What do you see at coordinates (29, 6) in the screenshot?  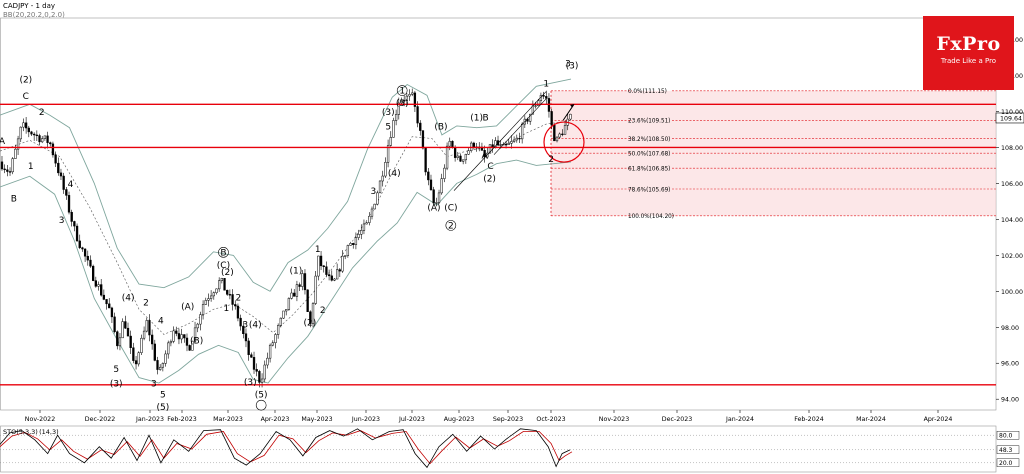 I see `symbol-title: CADJPY - 1 day` at bounding box center [29, 6].